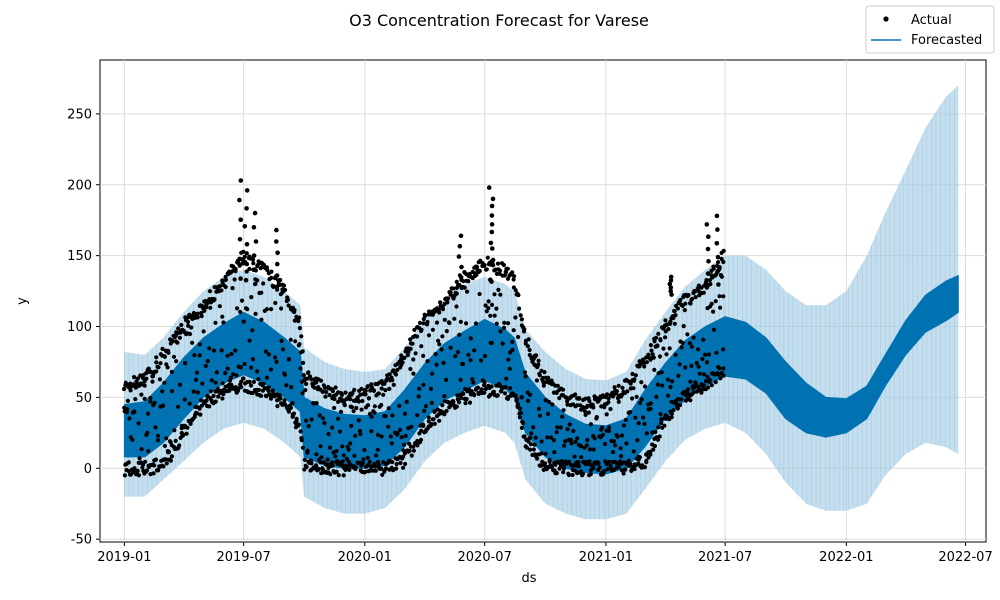  Describe the element at coordinates (499, 20) in the screenshot. I see `chart-title: O3 Concentration Forecast for Varese` at that location.